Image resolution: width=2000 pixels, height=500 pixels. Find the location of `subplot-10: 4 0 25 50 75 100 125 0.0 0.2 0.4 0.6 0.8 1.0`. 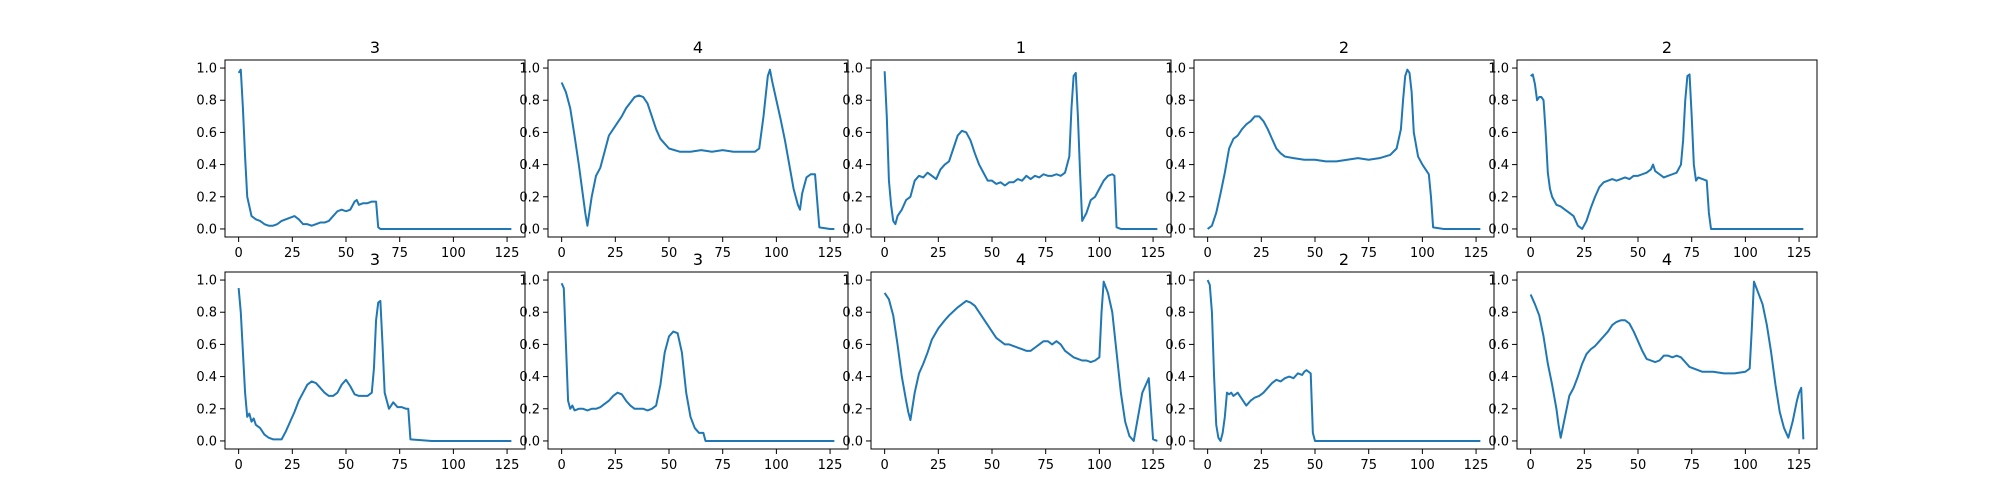

subplot-10: 4 0 25 50 75 100 125 0.0 0.2 0.4 0.6 0.8 1.0 is located at coordinates (1653, 361).